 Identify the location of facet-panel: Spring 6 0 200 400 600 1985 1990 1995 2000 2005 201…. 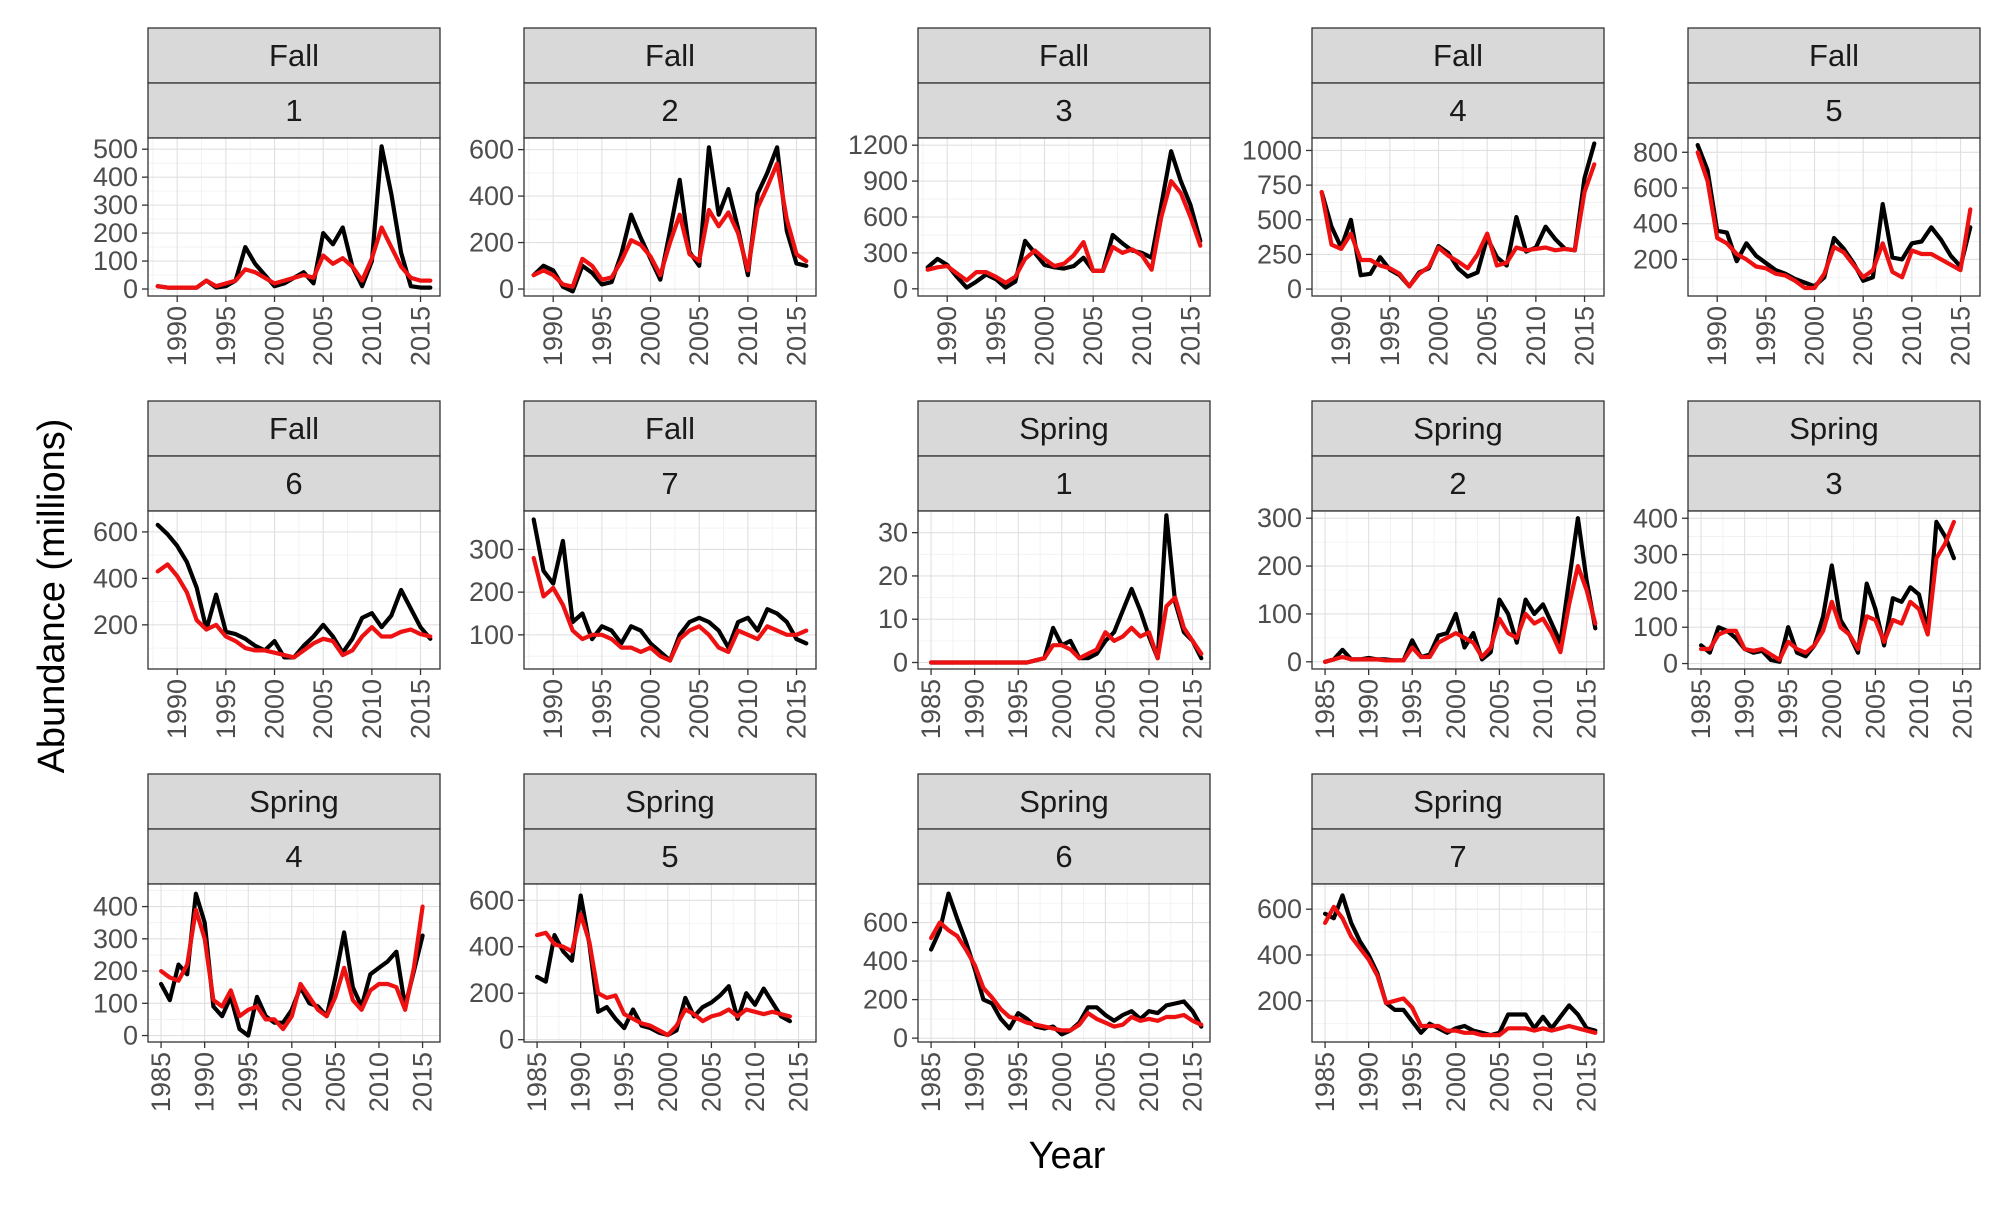
(1037, 942).